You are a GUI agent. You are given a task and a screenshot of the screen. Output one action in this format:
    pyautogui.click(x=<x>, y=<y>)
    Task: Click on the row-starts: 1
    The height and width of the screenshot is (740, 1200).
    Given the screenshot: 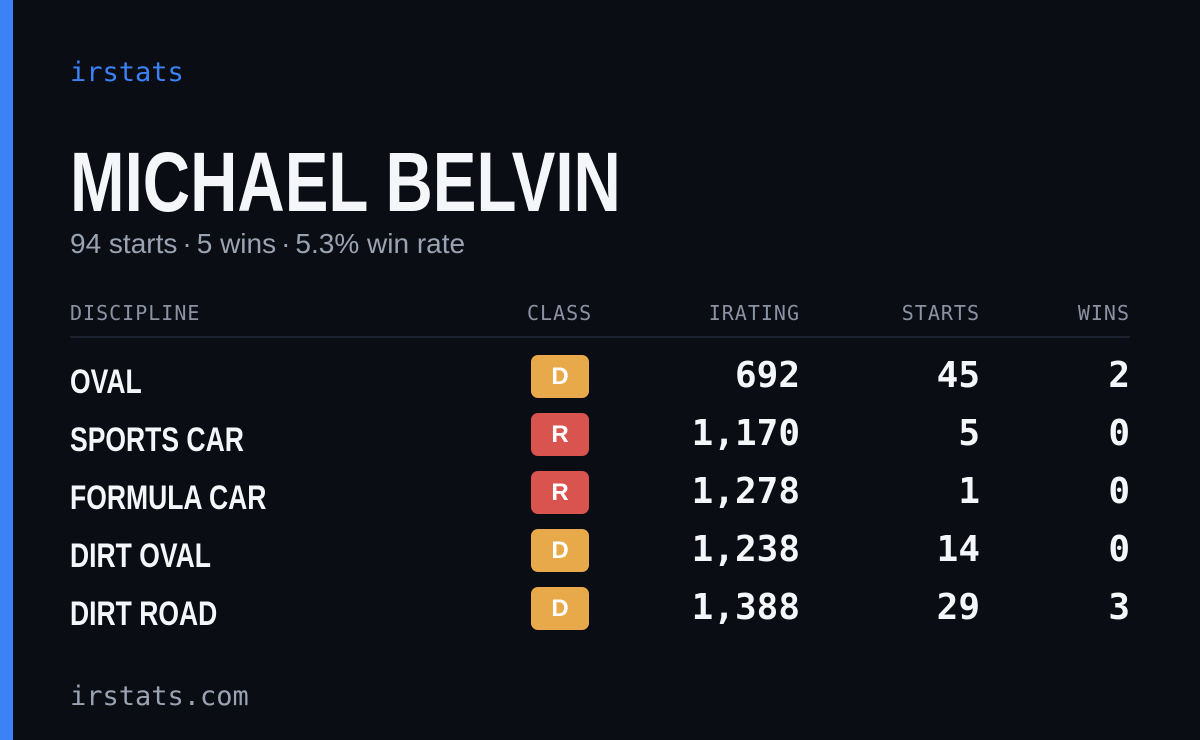 What is the action you would take?
    pyautogui.click(x=969, y=491)
    